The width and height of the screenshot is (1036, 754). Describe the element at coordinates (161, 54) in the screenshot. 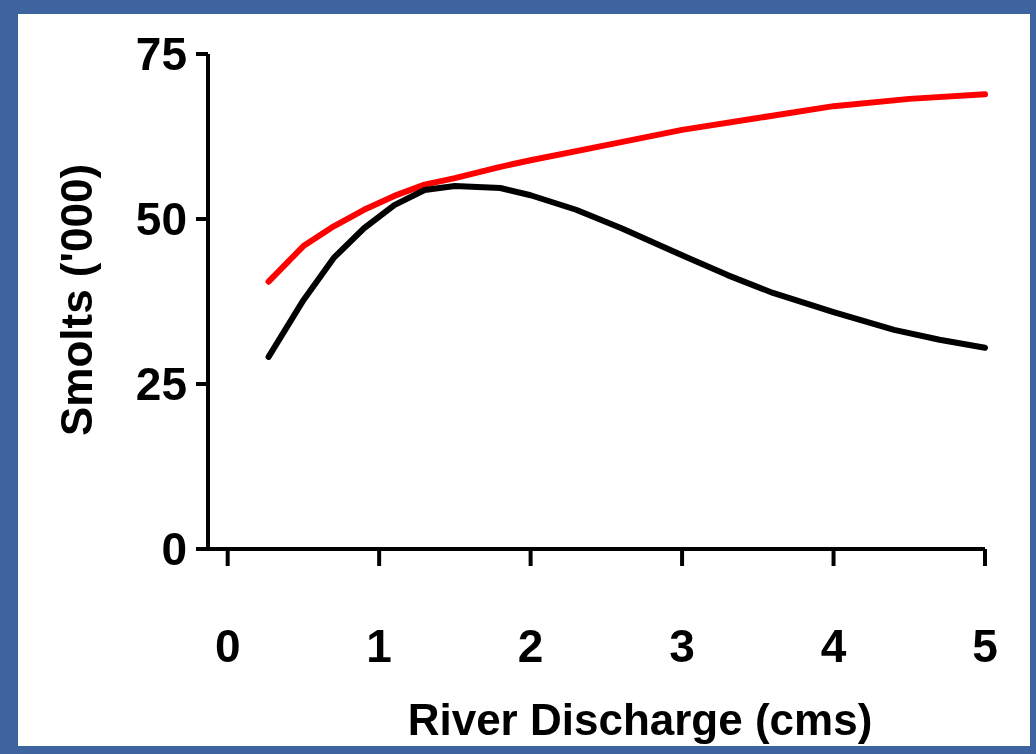

I see `y-tick-label: 75` at that location.